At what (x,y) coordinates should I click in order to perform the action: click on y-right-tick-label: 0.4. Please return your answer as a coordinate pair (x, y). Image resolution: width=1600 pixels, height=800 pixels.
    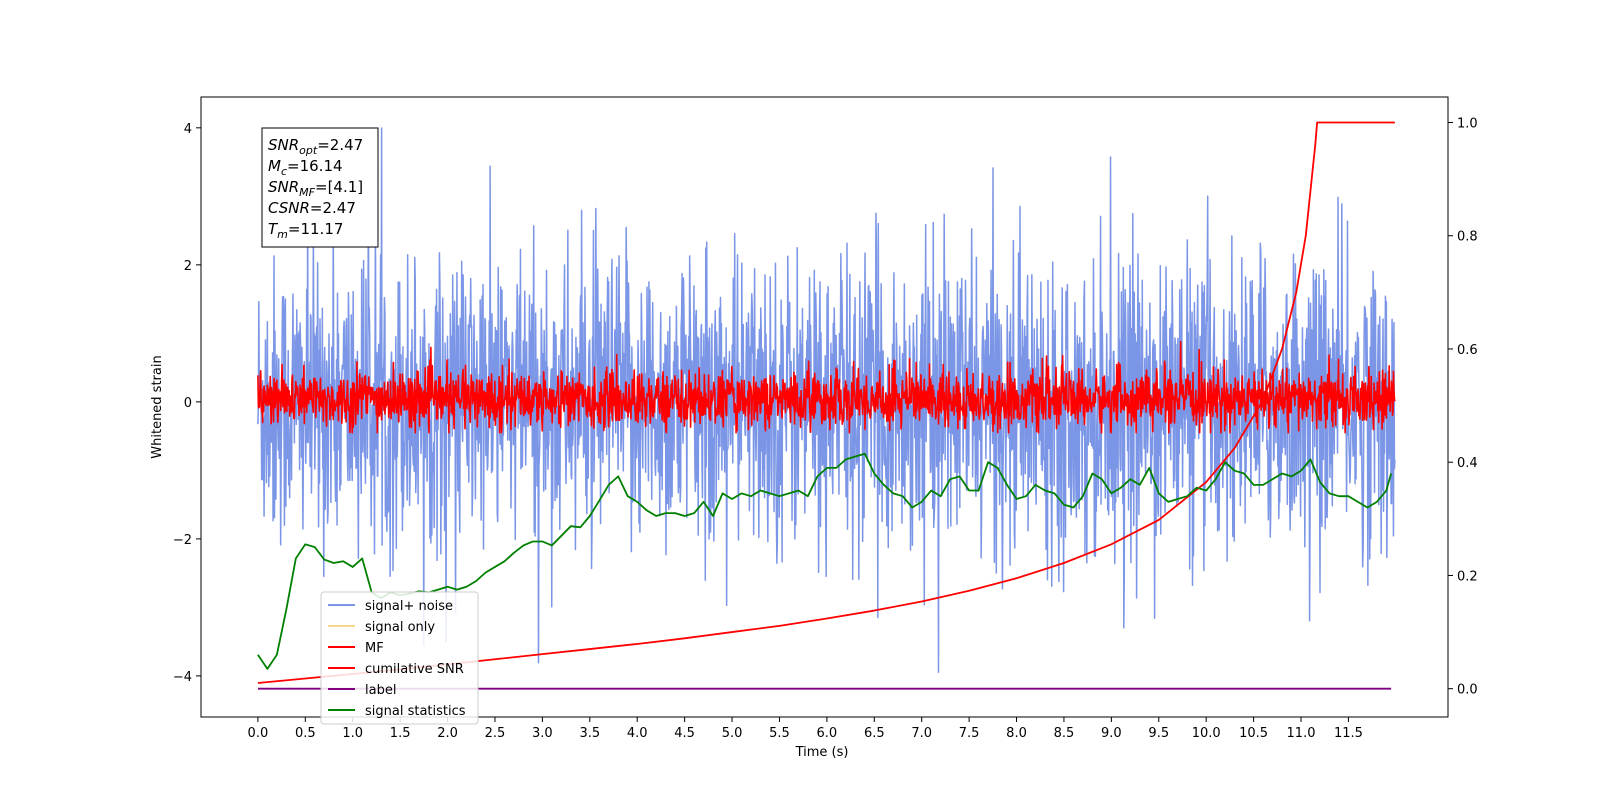
    Looking at the image, I should click on (1467, 463).